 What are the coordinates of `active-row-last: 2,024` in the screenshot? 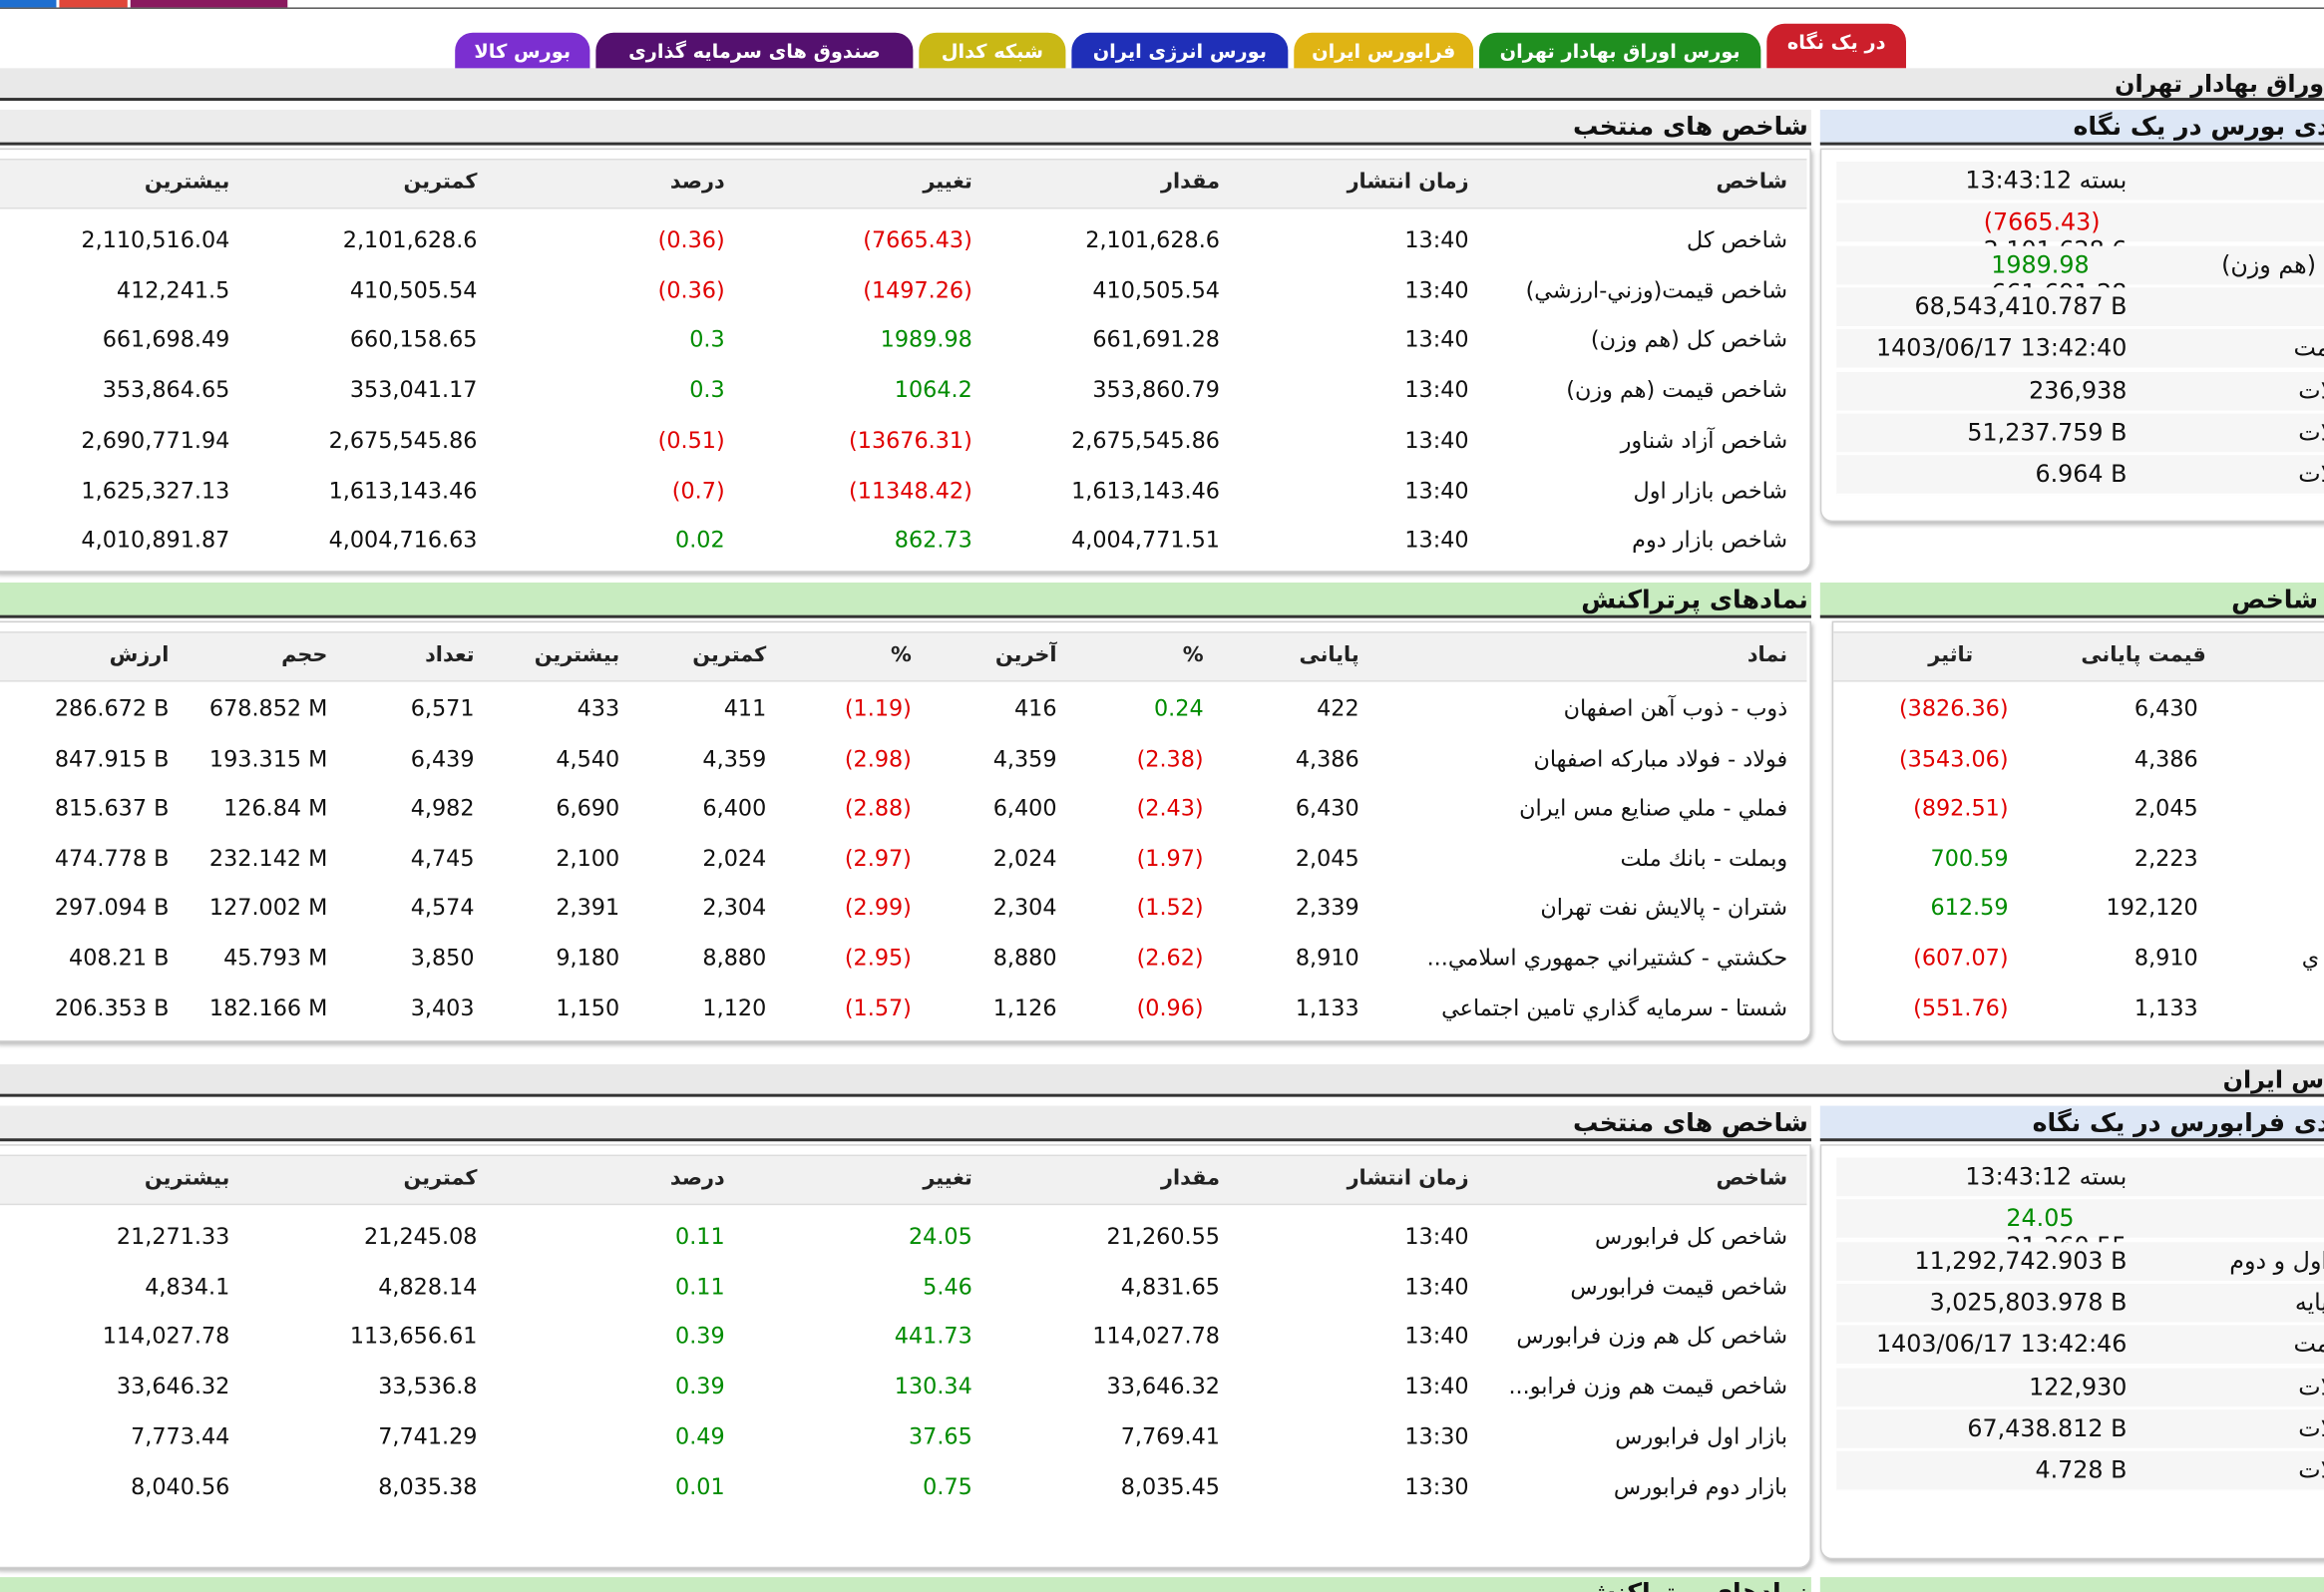 It's located at (1024, 858).